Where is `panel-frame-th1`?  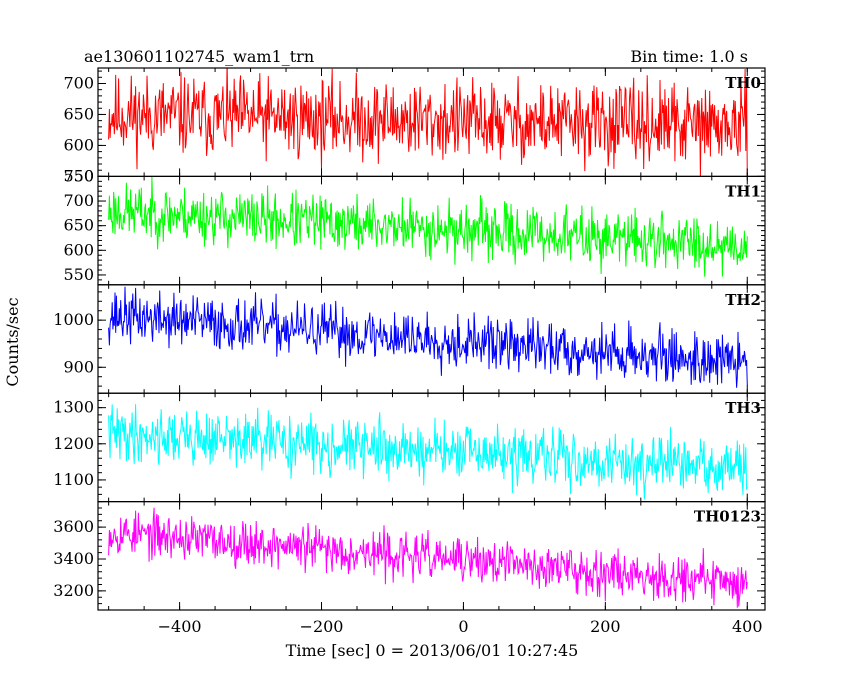 panel-frame-th1 is located at coordinates (431, 230).